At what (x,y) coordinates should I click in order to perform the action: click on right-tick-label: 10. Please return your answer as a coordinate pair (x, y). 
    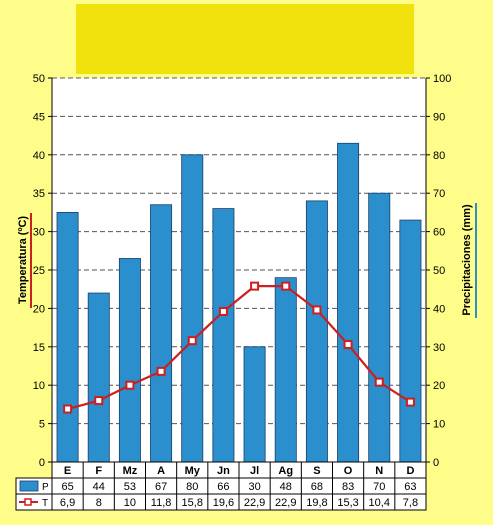
    Looking at the image, I should click on (439, 425).